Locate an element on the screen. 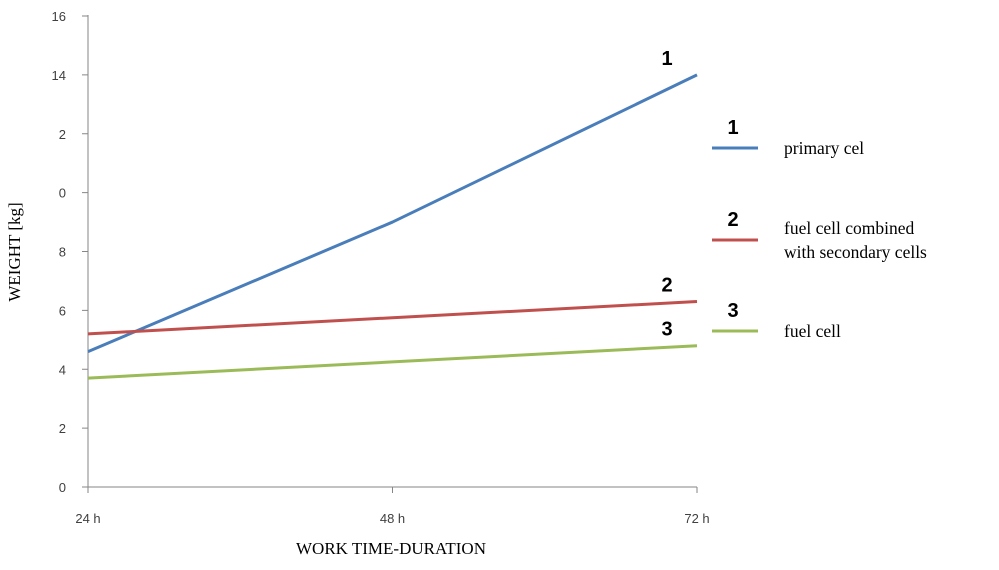 The image size is (999, 570). series-number-label: 2 is located at coordinates (666, 286).